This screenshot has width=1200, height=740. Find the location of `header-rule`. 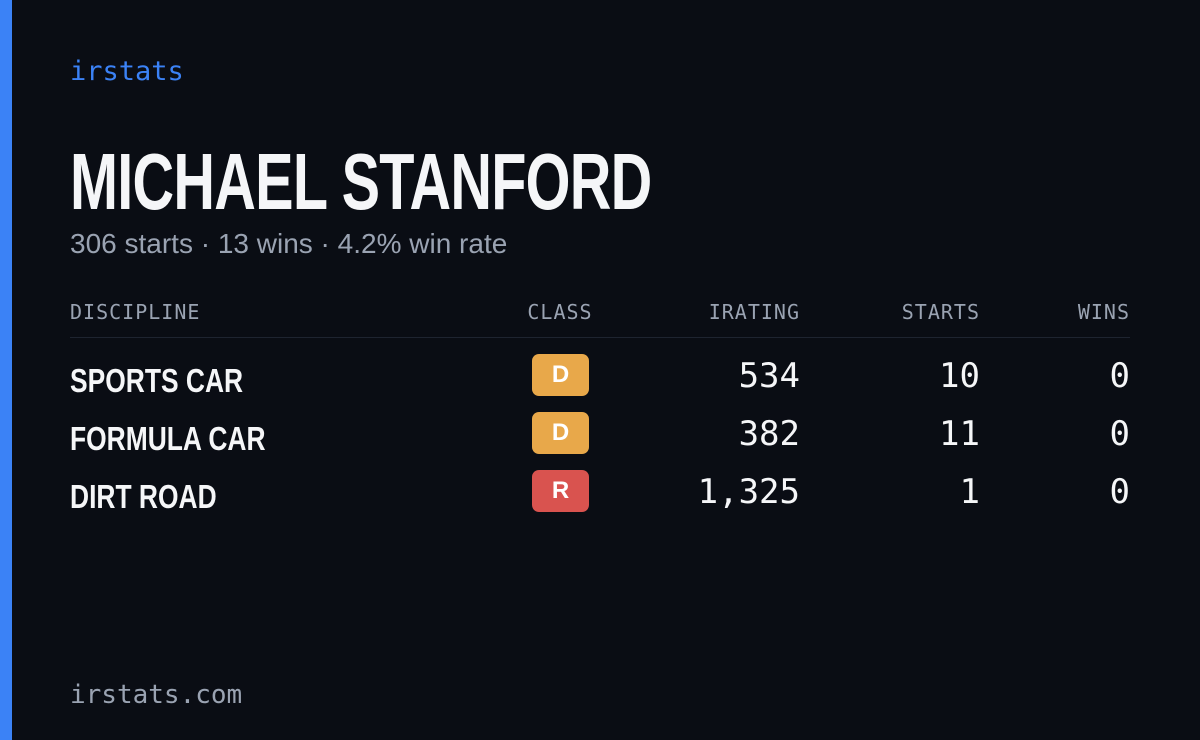

header-rule is located at coordinates (600, 337).